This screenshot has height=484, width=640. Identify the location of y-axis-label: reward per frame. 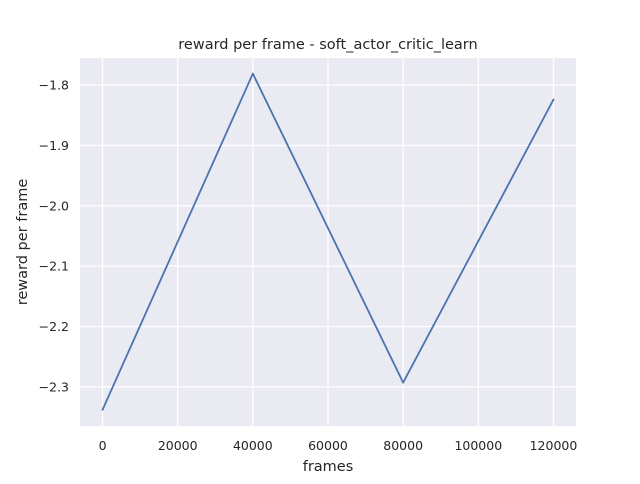
(23, 242).